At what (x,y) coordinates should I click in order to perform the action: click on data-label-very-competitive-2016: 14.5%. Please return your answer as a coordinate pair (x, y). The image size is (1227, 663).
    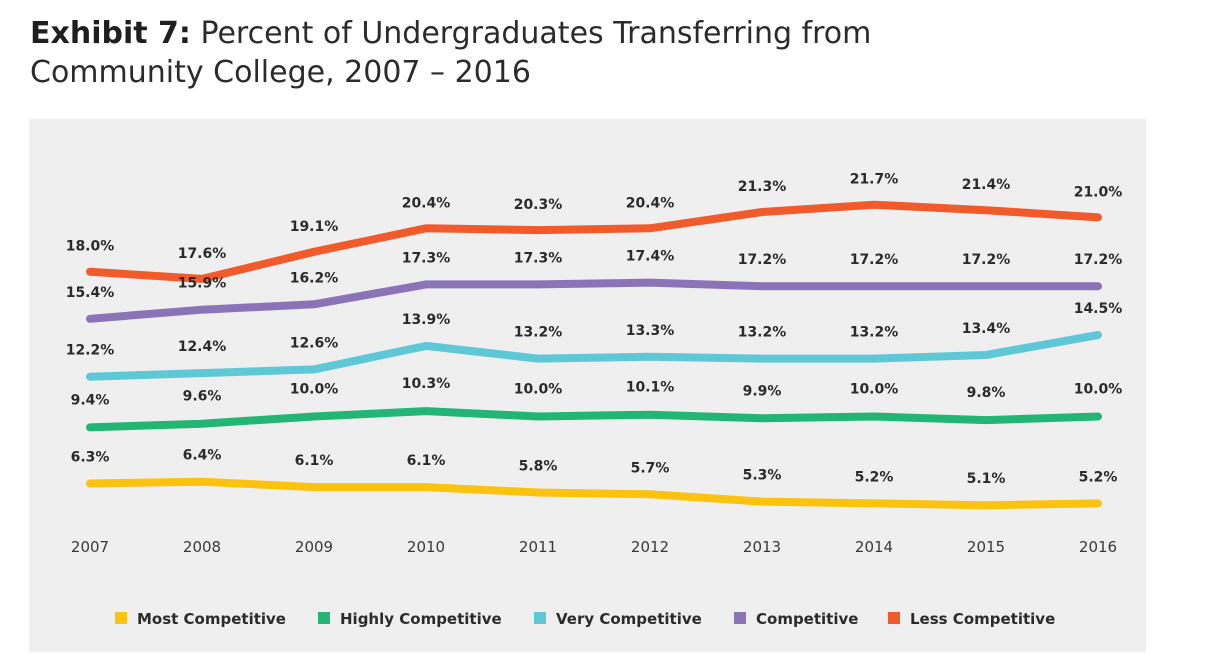
    Looking at the image, I should click on (1098, 309).